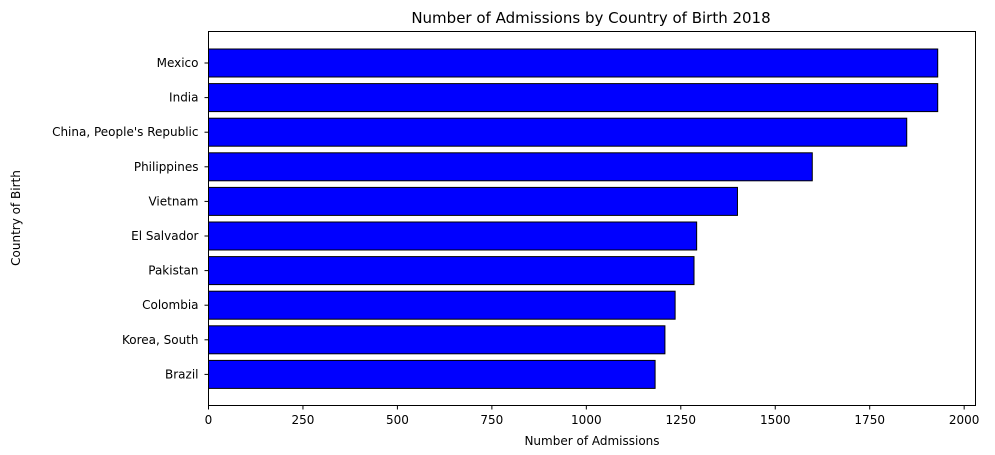 The width and height of the screenshot is (995, 455). Describe the element at coordinates (491, 420) in the screenshot. I see `x-tick-label: 750` at that location.